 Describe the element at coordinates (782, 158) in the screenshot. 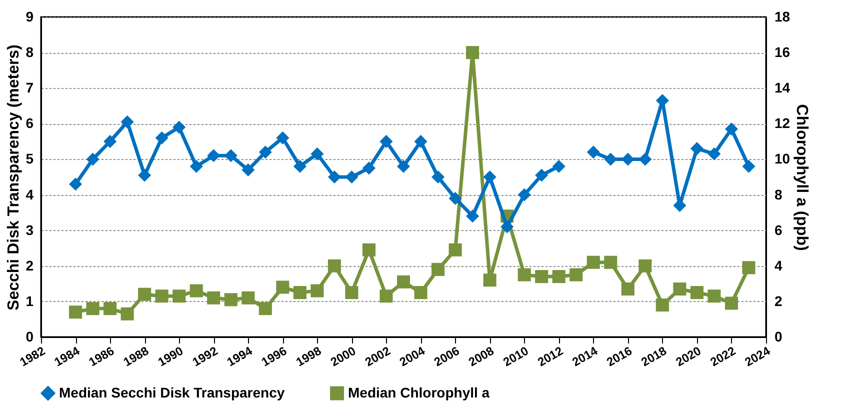

I see `y2-tick-label: 10` at that location.